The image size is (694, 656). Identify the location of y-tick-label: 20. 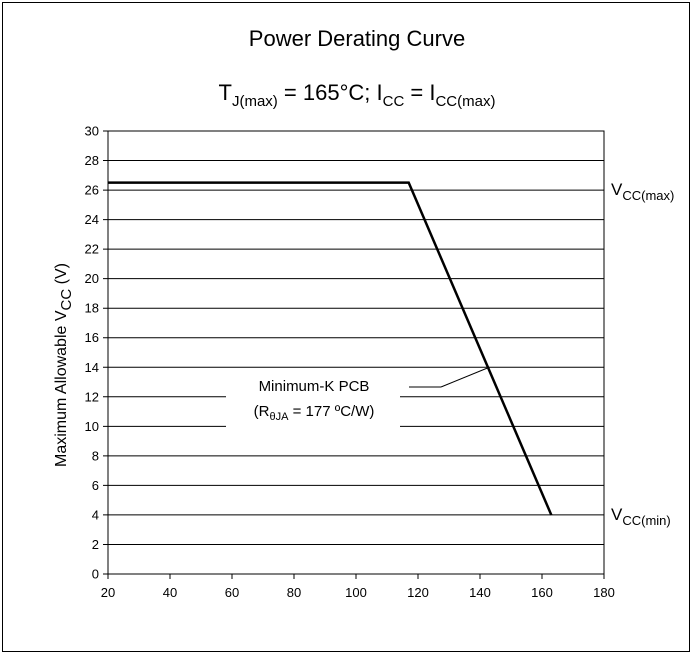
(92, 278).